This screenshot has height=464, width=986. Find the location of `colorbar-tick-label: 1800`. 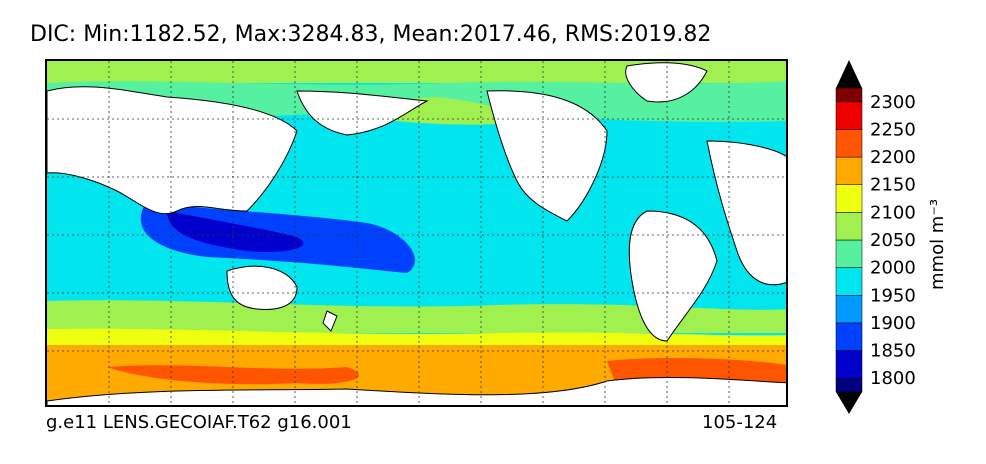

colorbar-tick-label: 1800 is located at coordinates (893, 378).